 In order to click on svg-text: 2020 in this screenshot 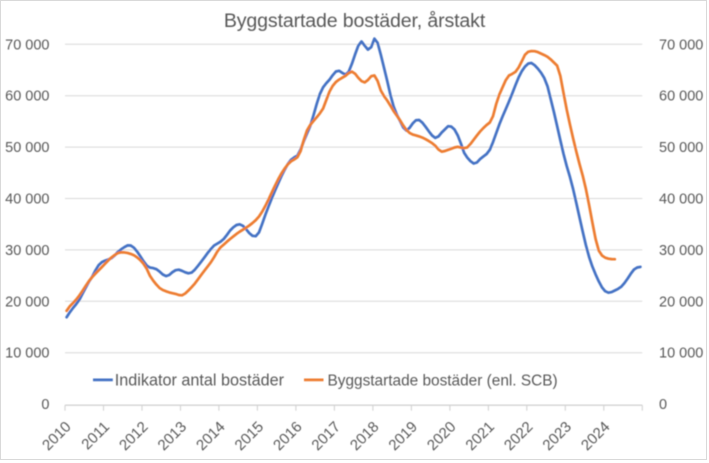, I will do `click(442, 436)`.